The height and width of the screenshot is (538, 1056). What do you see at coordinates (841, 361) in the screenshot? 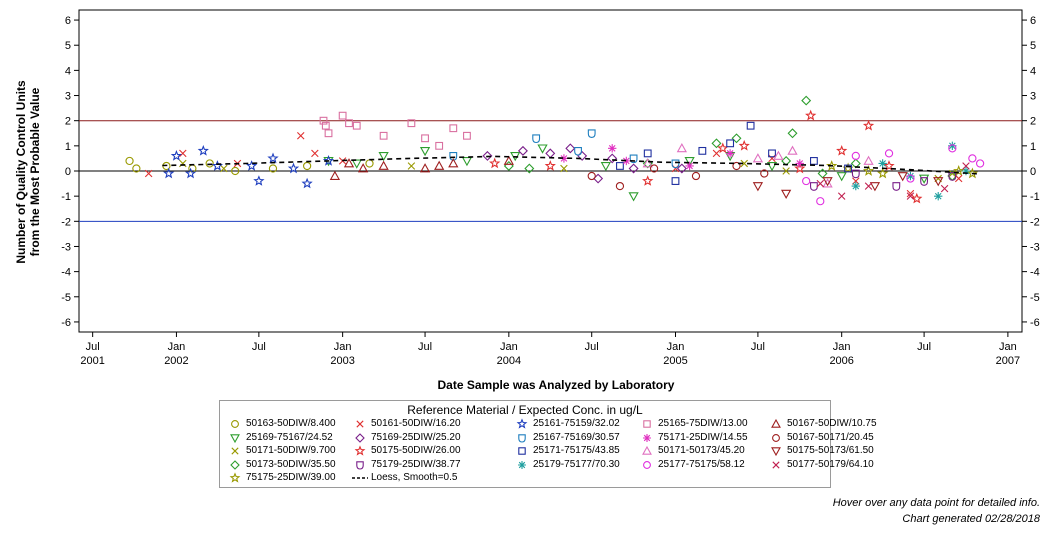
I see `x-tick-year-label: 2006` at bounding box center [841, 361].